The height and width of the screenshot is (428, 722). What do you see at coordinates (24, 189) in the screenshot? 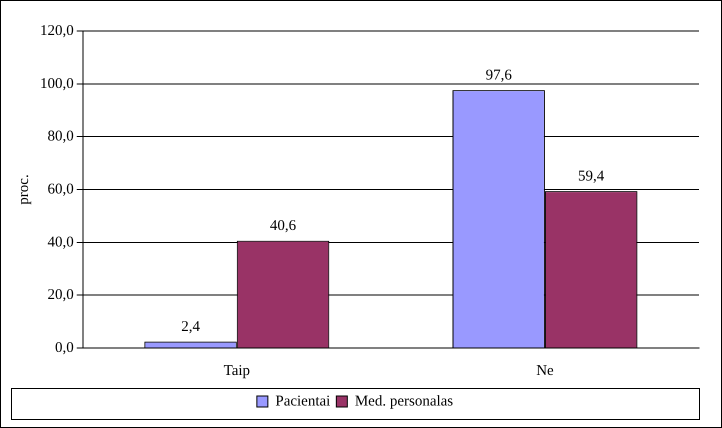
I see `y-axis-title: proc.` at bounding box center [24, 189].